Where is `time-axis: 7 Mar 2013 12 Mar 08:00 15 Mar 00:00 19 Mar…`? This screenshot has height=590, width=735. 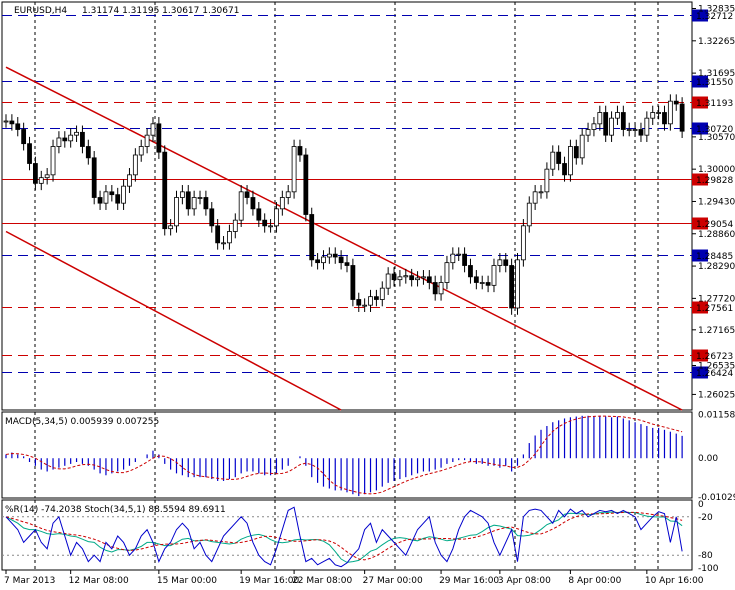
time-axis: 7 Mar 2013 12 Mar 08:00 15 Mar 00:00 19 Mar… is located at coordinates (354, 578).